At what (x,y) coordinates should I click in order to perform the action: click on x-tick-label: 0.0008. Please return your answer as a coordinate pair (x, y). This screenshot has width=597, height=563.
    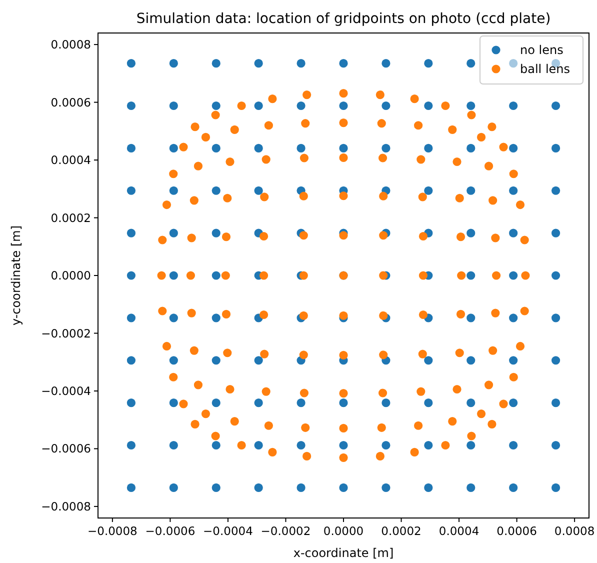
    Looking at the image, I should click on (574, 531).